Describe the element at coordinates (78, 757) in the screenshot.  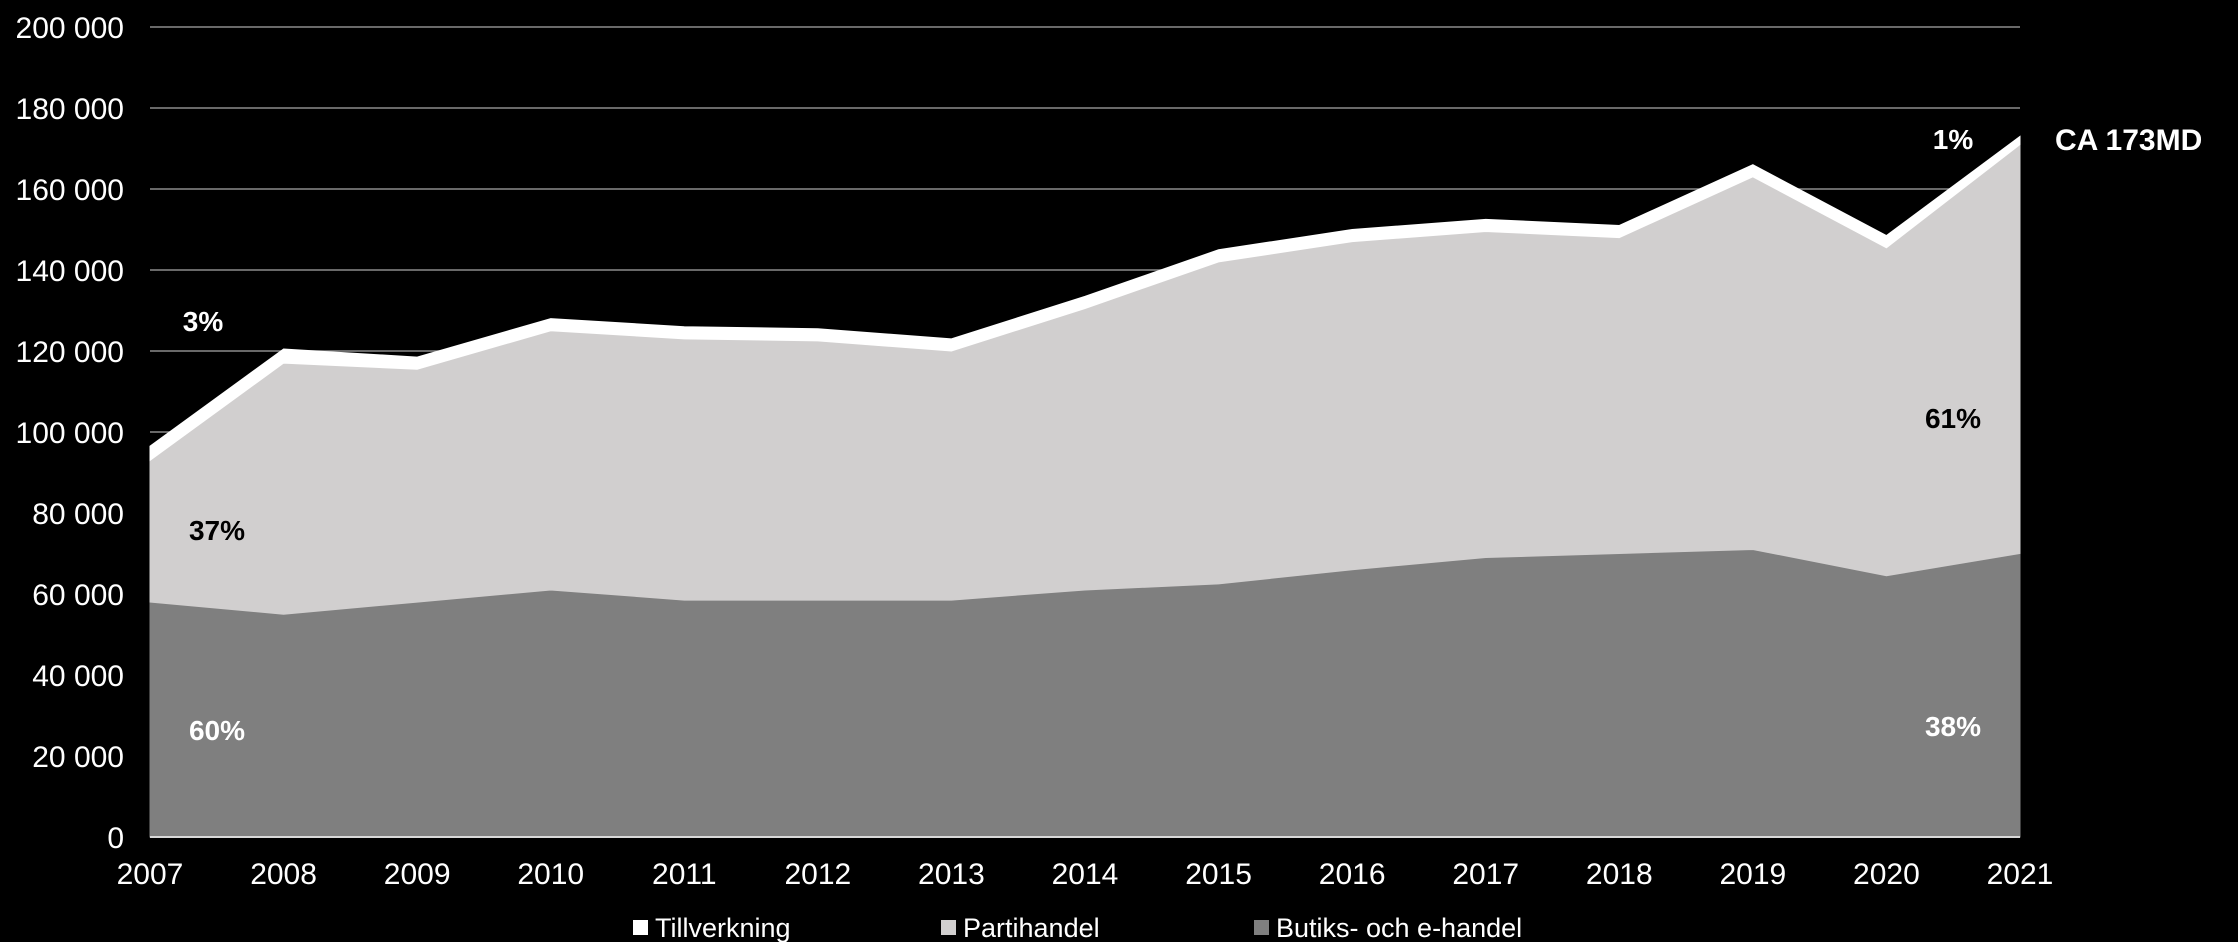
I see `y-tick-label: 20 000` at that location.